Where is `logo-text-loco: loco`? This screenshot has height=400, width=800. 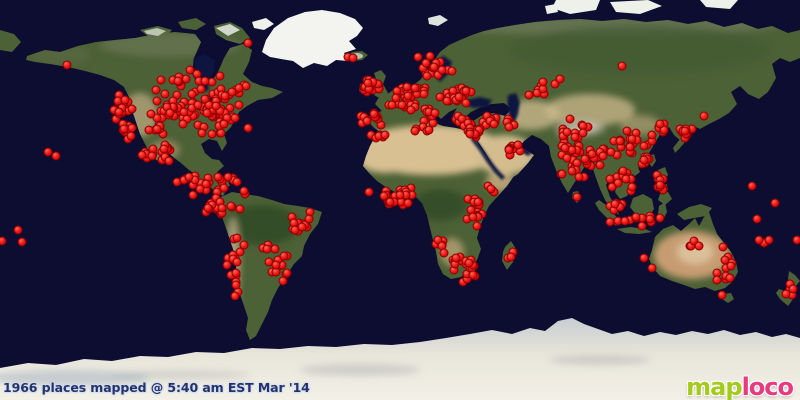
logo-text-loco: loco is located at coordinates (767, 386).